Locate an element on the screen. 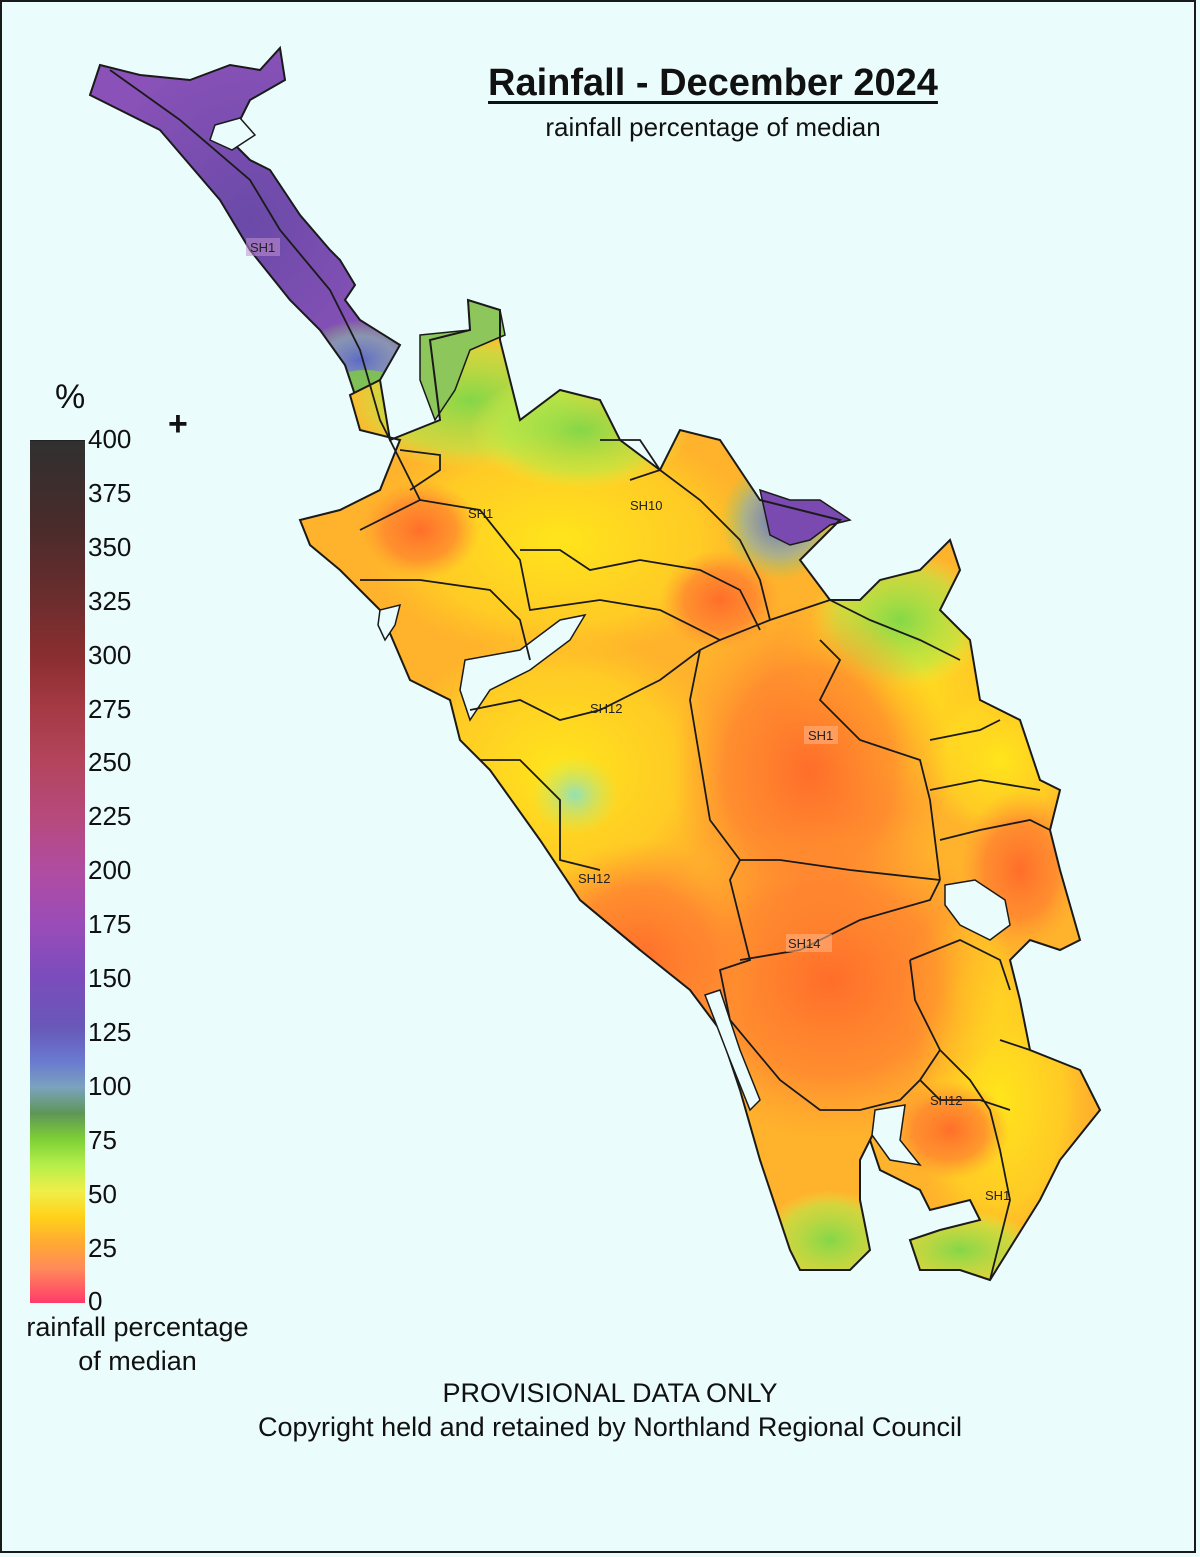 The image size is (1200, 1557). legend-tick-label: 400 is located at coordinates (110, 439).